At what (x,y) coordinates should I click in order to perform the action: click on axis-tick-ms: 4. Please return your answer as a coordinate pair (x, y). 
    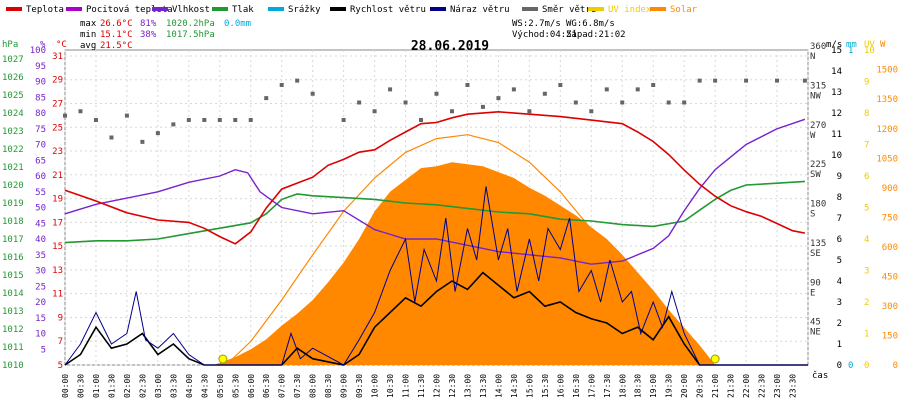
    Looking at the image, I should click on (839, 282).